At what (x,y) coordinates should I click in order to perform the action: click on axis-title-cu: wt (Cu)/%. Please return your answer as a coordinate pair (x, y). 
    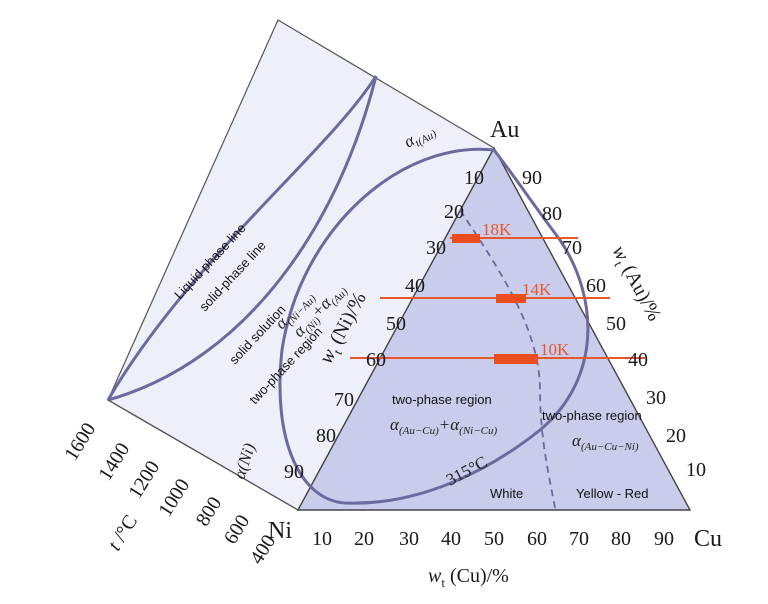
    Looking at the image, I should click on (468, 577).